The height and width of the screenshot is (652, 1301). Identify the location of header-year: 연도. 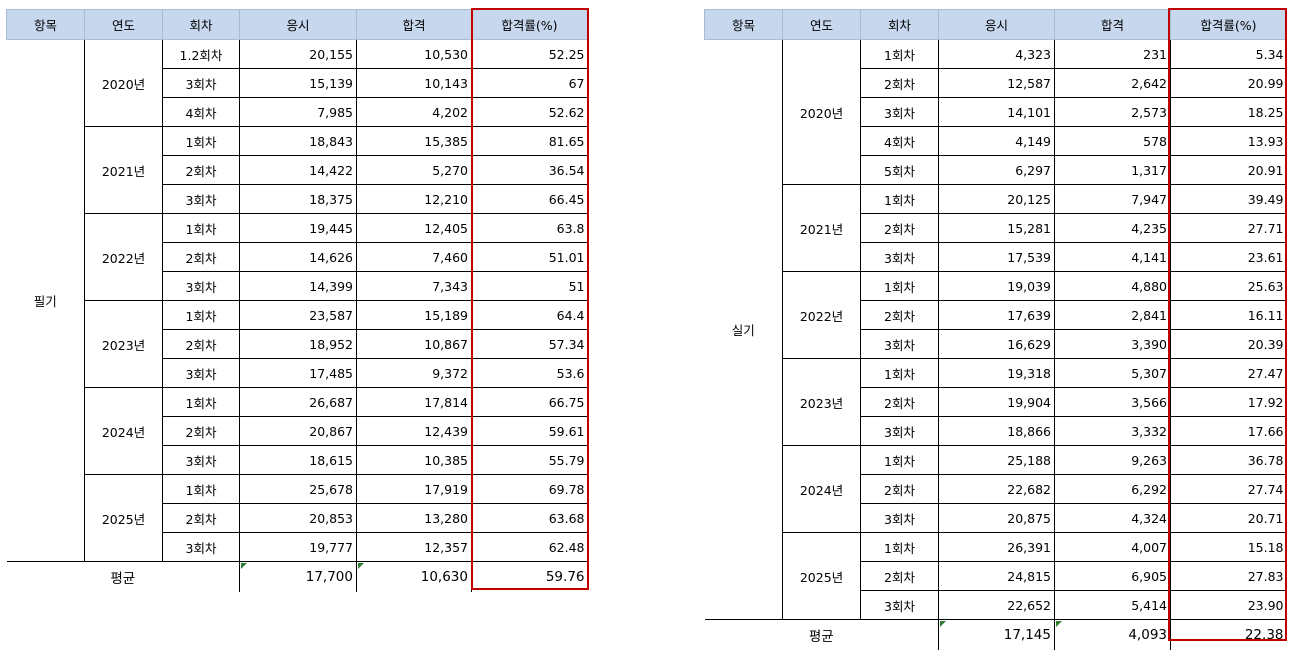
(821, 24).